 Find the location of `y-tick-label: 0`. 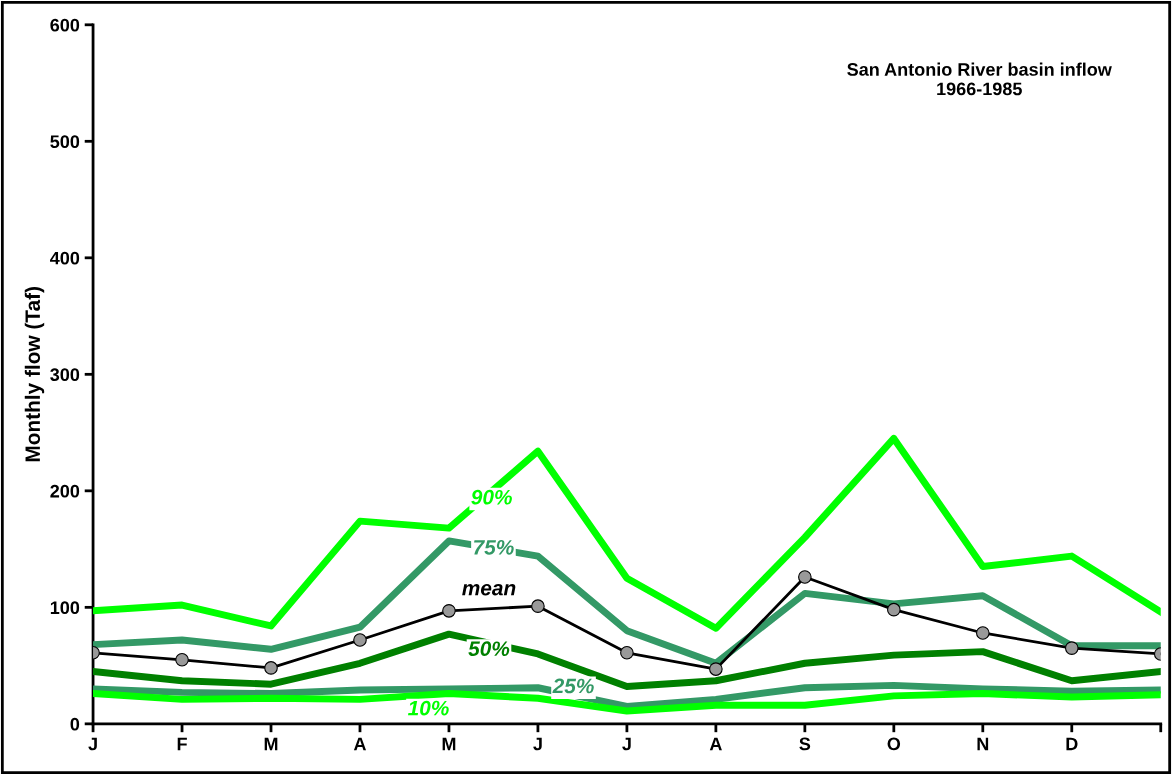

y-tick-label: 0 is located at coordinates (75, 724).